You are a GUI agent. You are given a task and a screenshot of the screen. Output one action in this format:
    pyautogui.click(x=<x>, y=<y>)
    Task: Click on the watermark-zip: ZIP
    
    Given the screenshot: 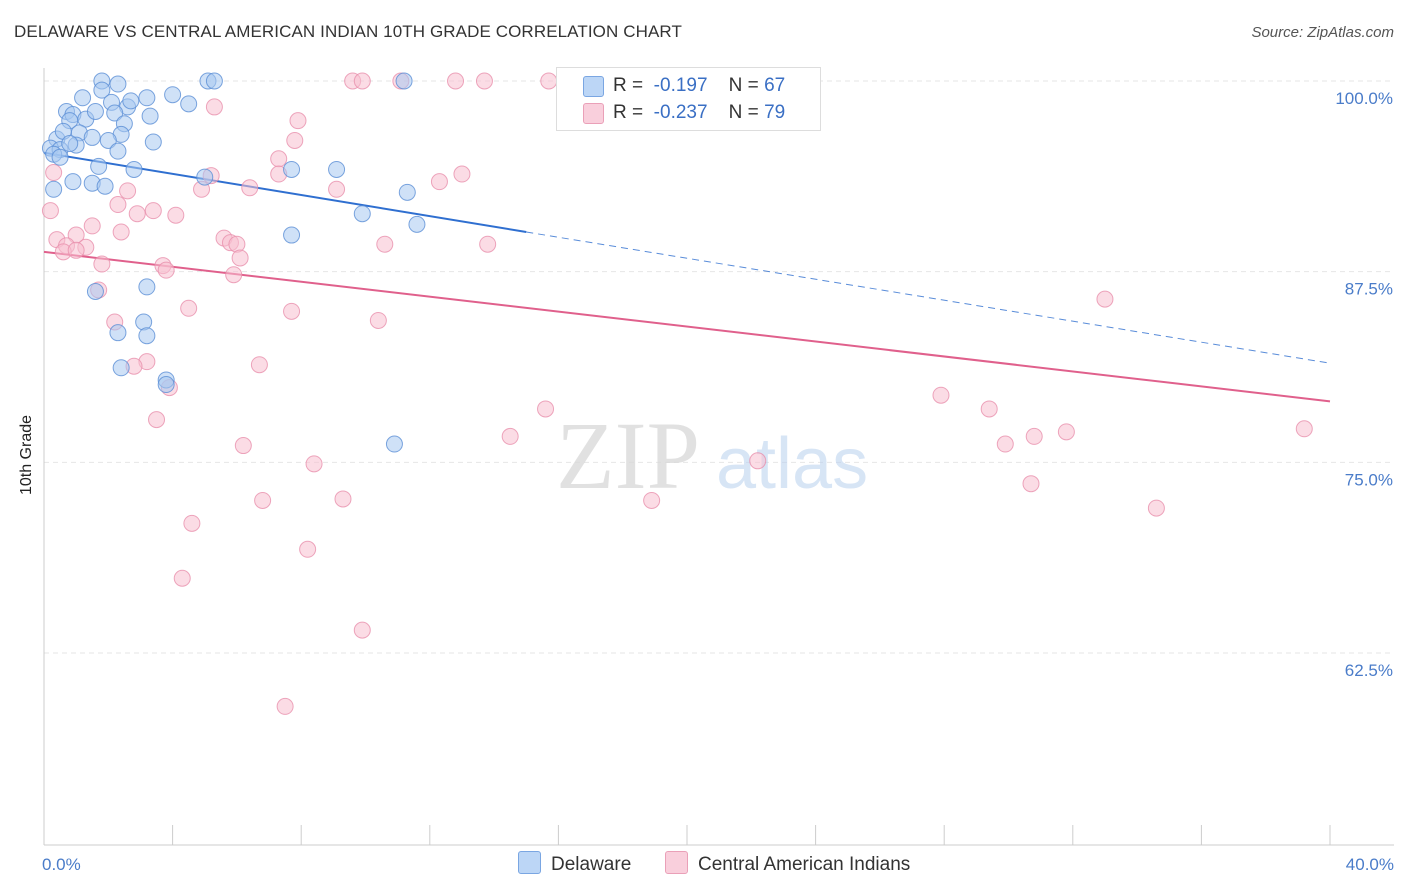 What is the action you would take?
    pyautogui.click(x=628, y=455)
    